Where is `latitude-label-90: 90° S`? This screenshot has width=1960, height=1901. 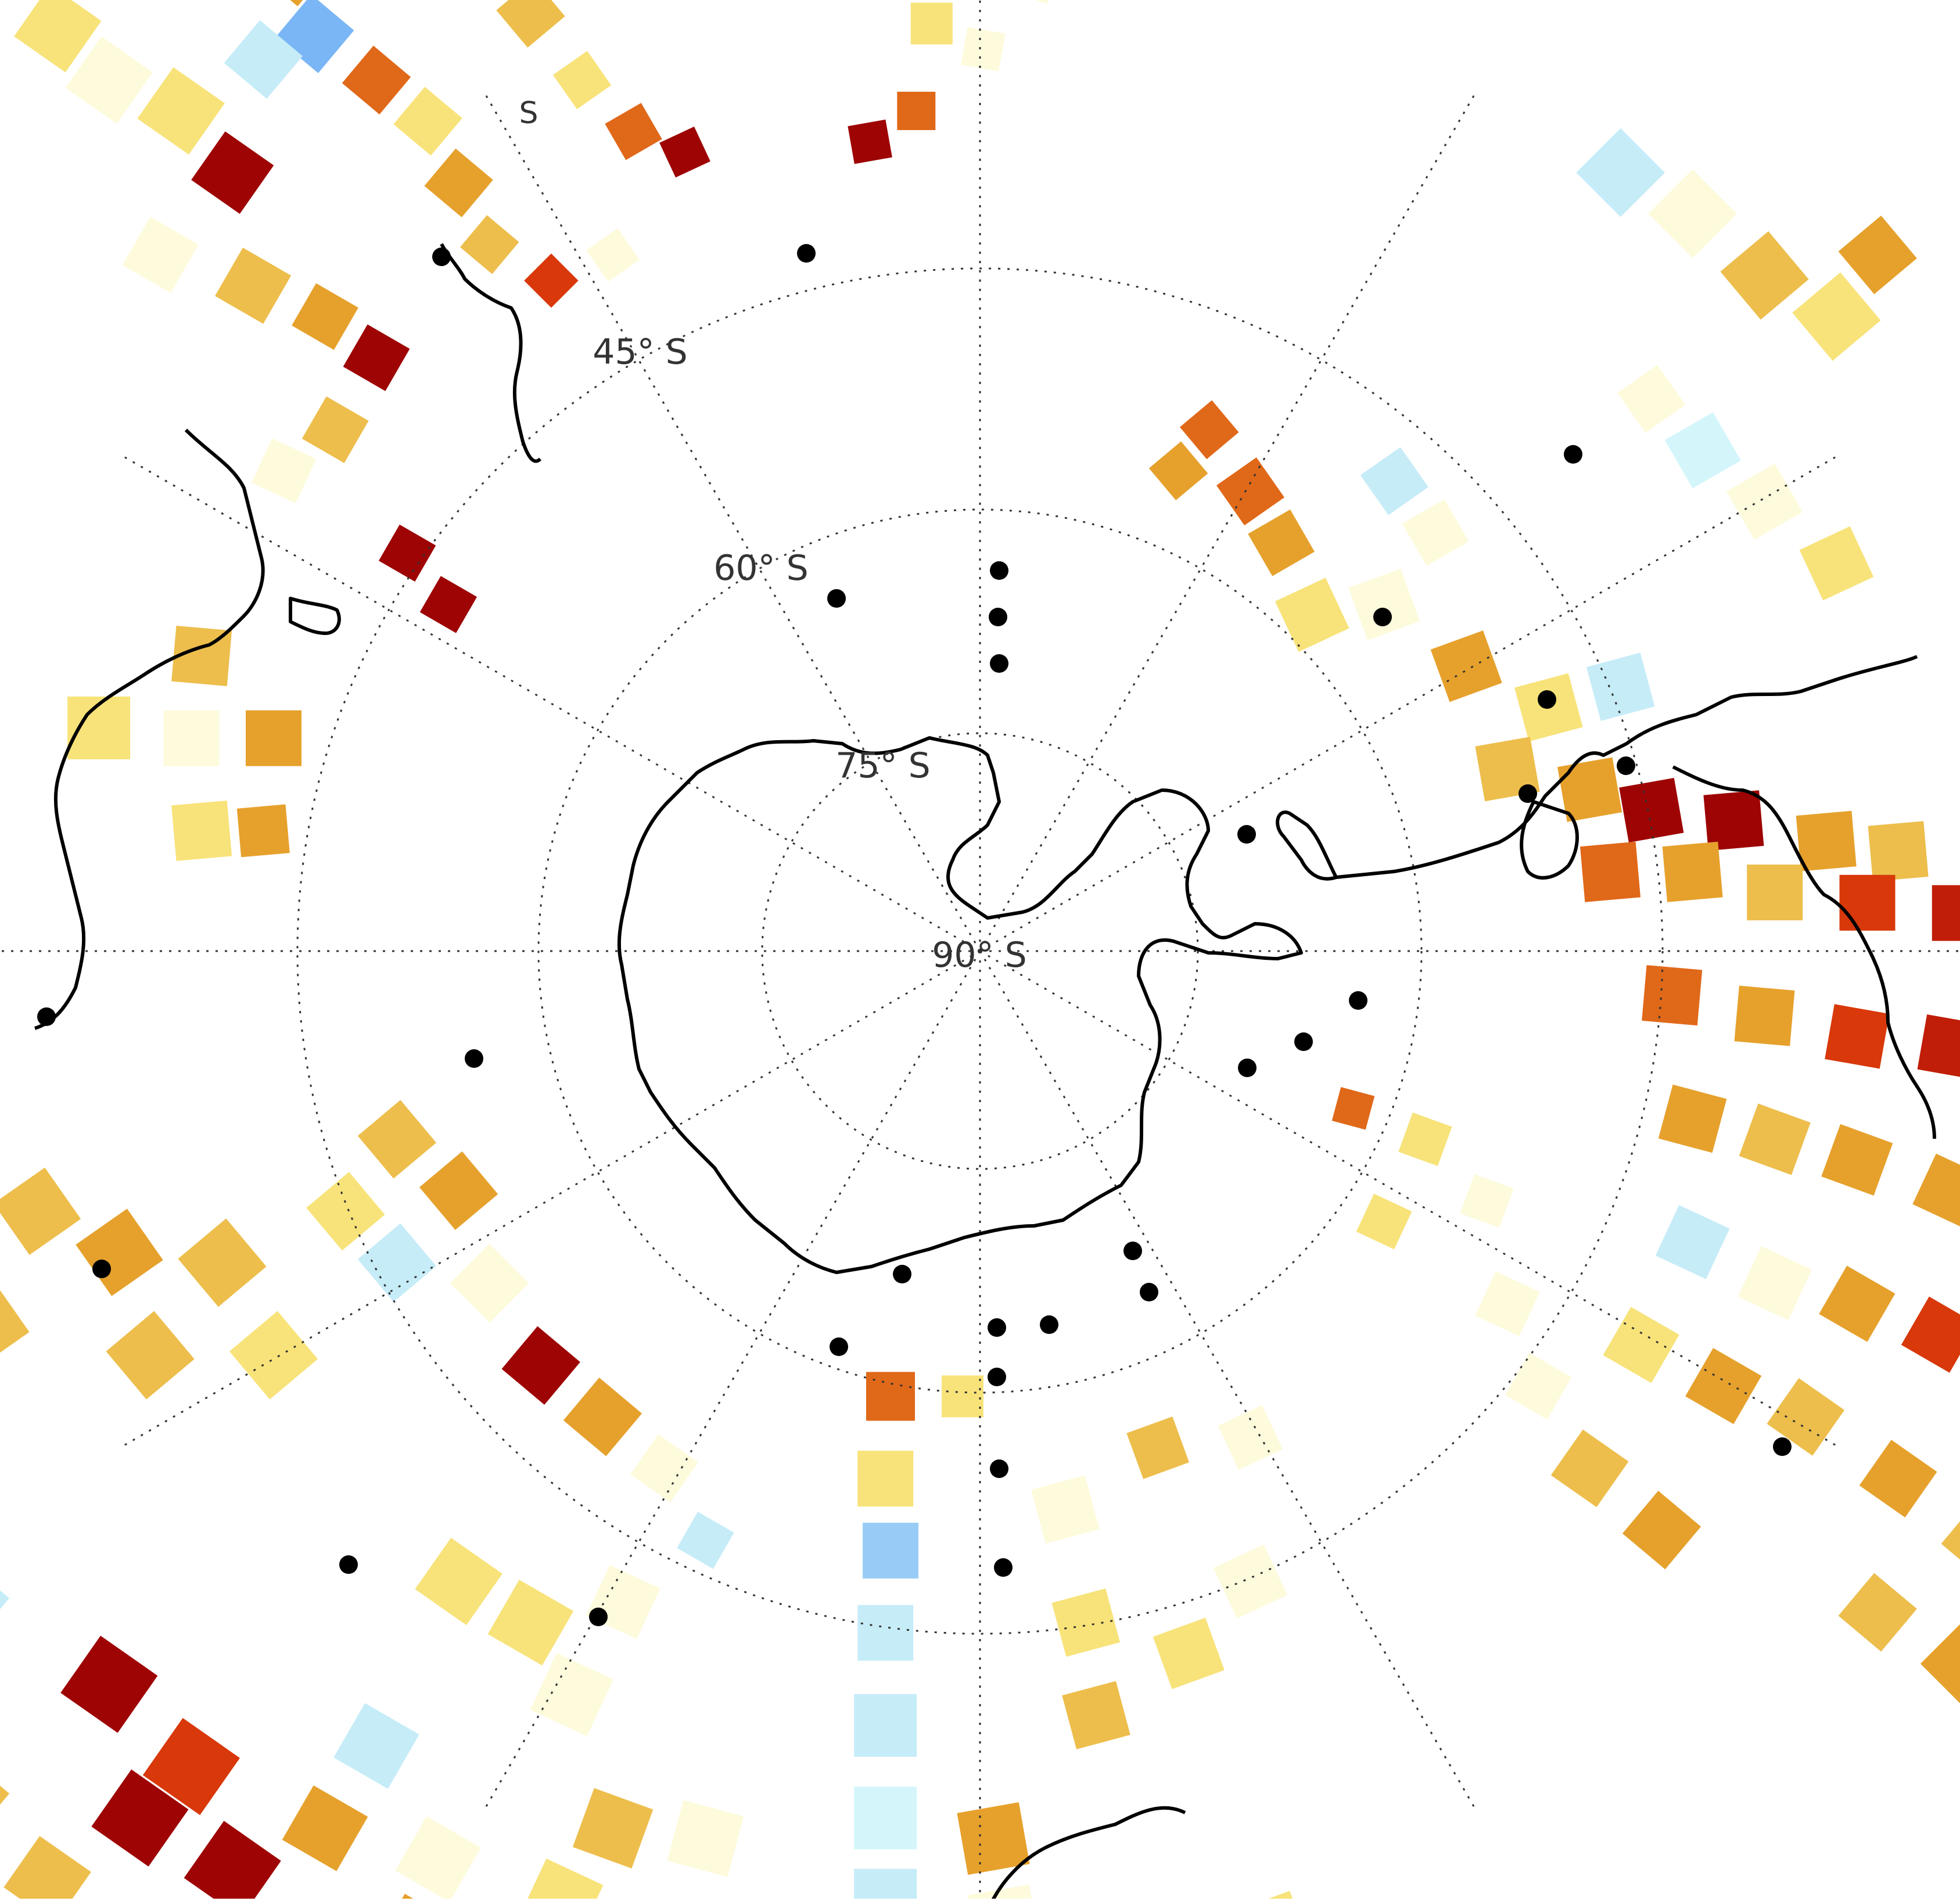 latitude-label-90: 90° S is located at coordinates (980, 955).